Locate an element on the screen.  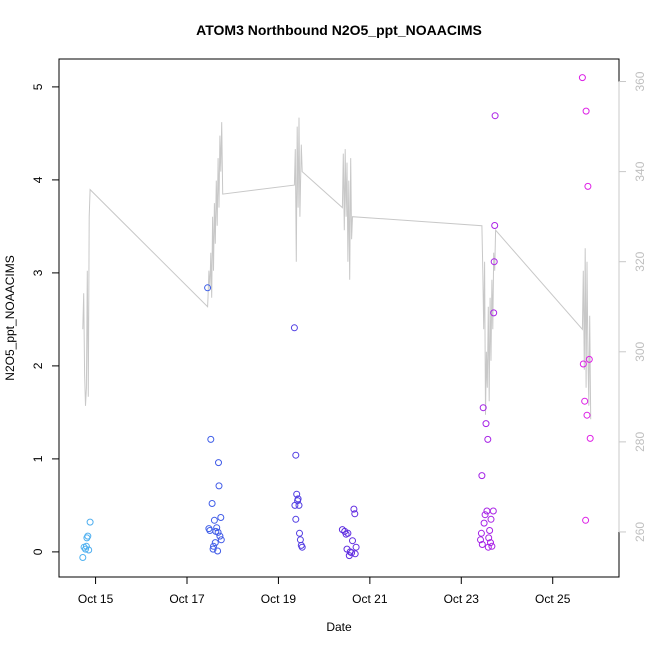
y-tick-label: 2 is located at coordinates (38, 365).